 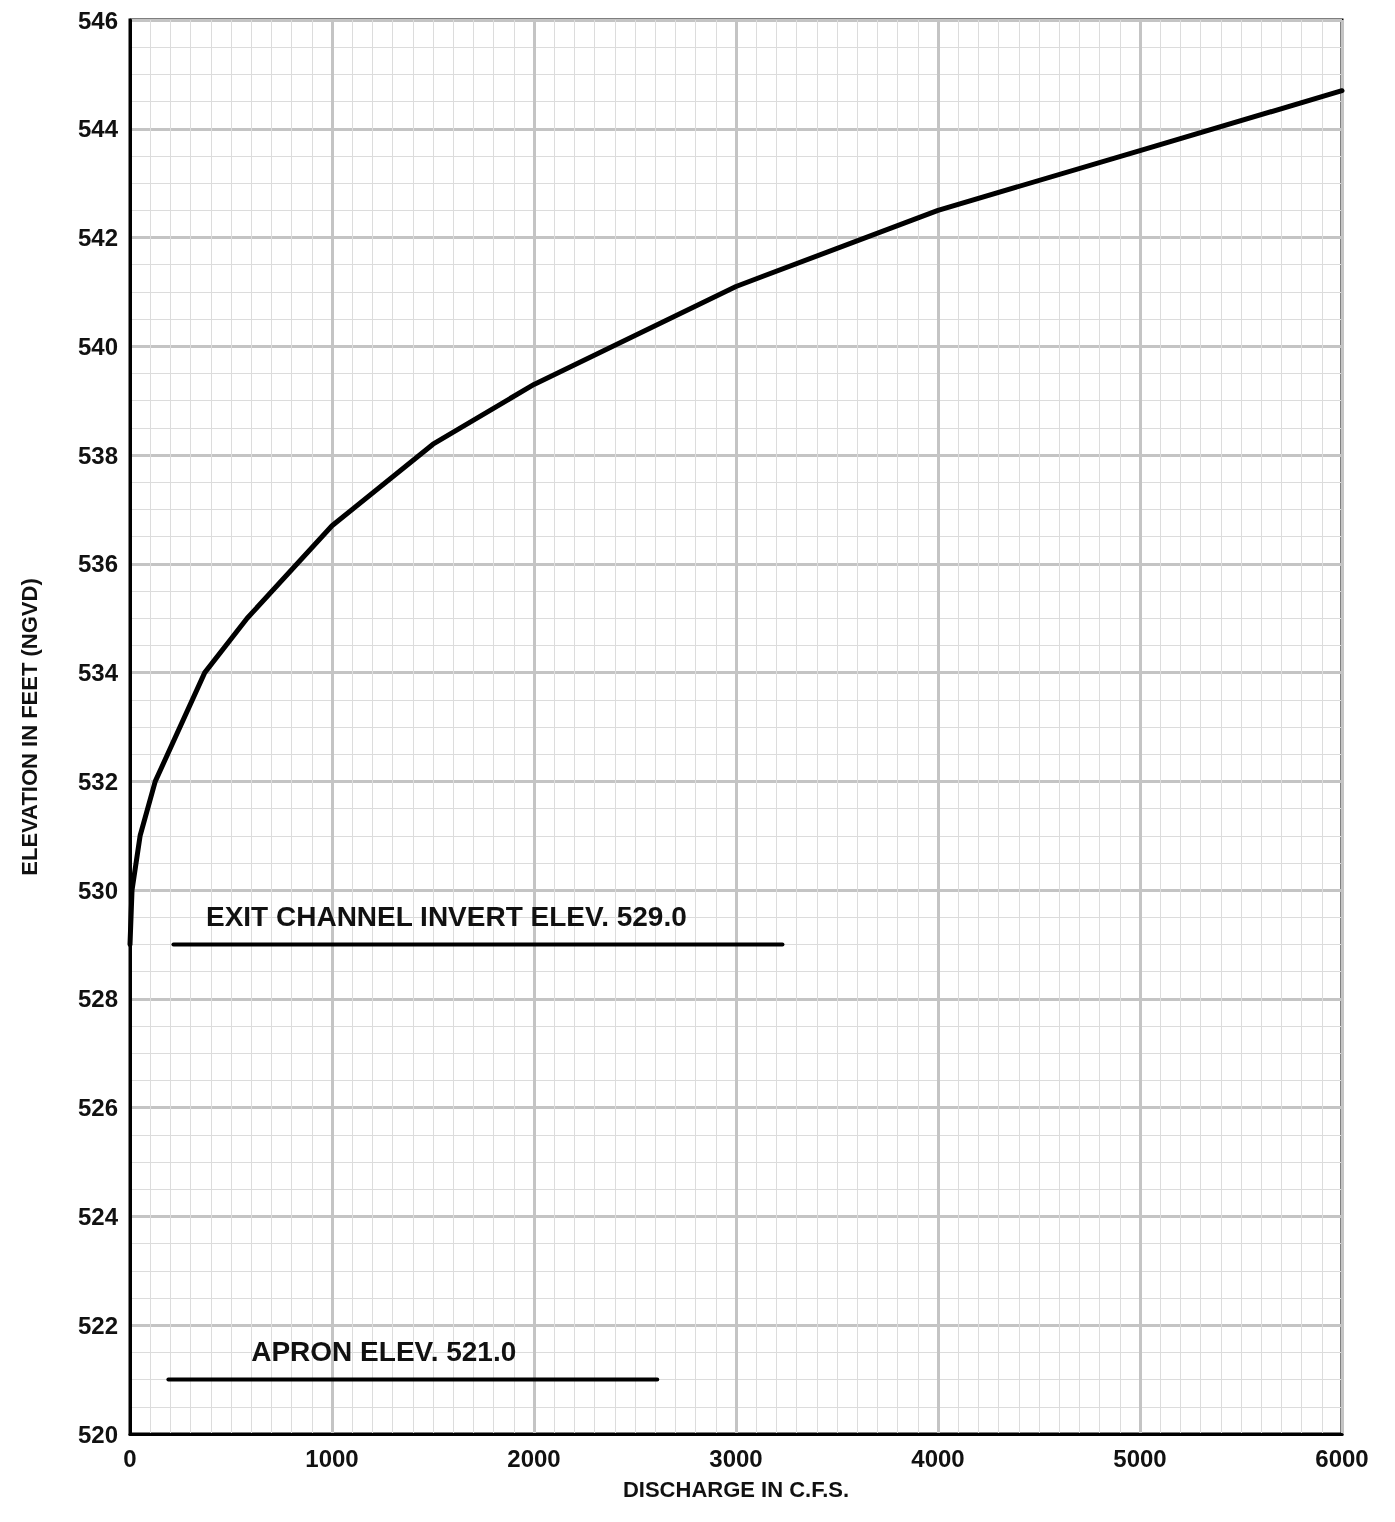 I want to click on x-tick-label: 3000, so click(x=736, y=1458).